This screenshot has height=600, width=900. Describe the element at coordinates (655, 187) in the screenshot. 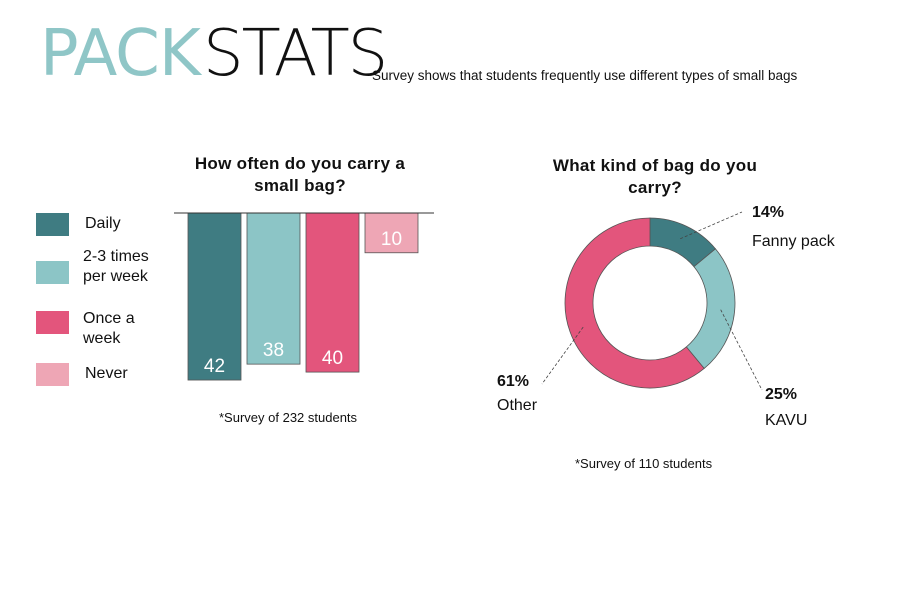

I see `donut-chart-title-line-2: carry?` at that location.